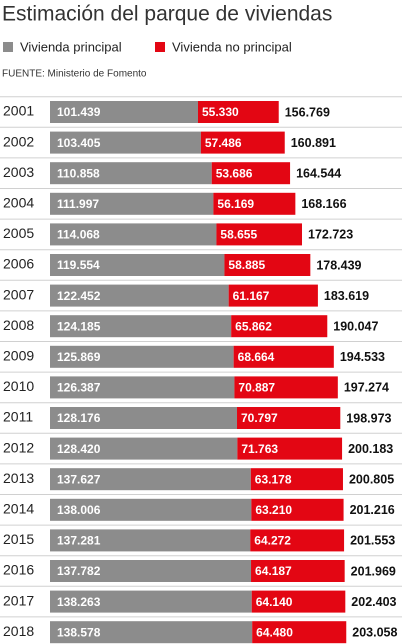  I want to click on total-label: 172.723, so click(330, 235).